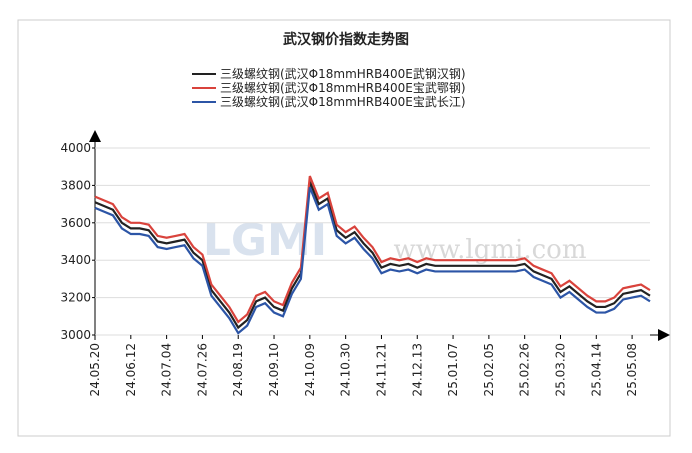 The height and width of the screenshot is (453, 692). Describe the element at coordinates (632, 369) in the screenshot. I see `x-tick-label: 25.05.08` at that location.